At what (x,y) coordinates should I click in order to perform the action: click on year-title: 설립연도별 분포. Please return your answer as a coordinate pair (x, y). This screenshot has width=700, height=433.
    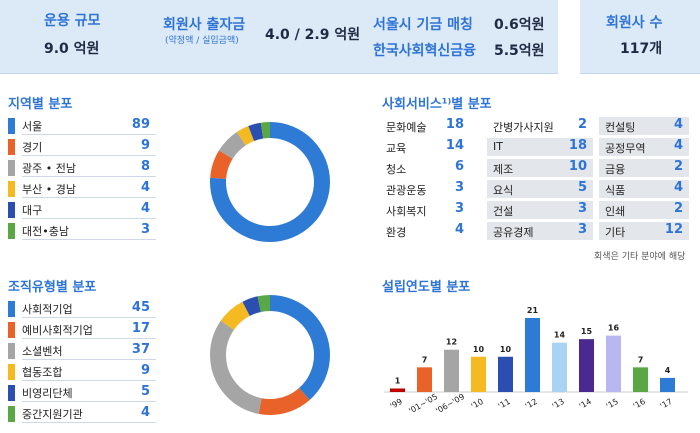
    Looking at the image, I should click on (426, 287).